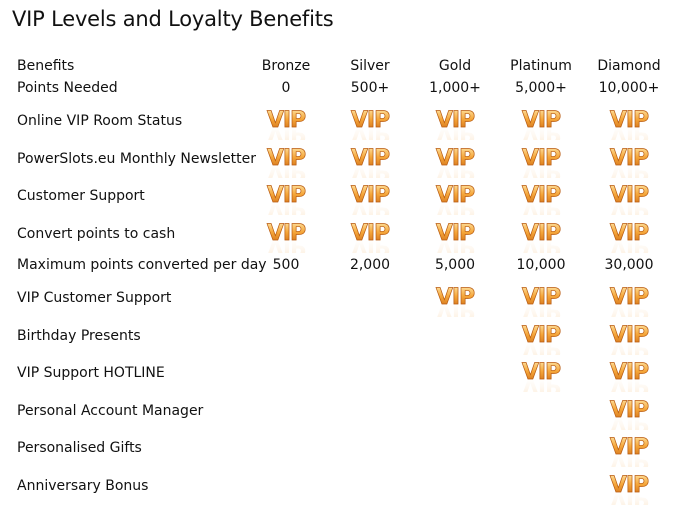 Image resolution: width=700 pixels, height=512 pixels. Describe the element at coordinates (455, 88) in the screenshot. I see `value-gold: 1,000+` at that location.